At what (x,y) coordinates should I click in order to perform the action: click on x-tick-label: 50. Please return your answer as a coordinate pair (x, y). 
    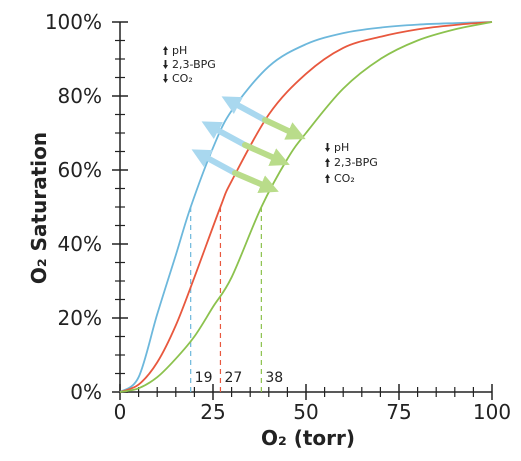
    Looking at the image, I should click on (305, 412).